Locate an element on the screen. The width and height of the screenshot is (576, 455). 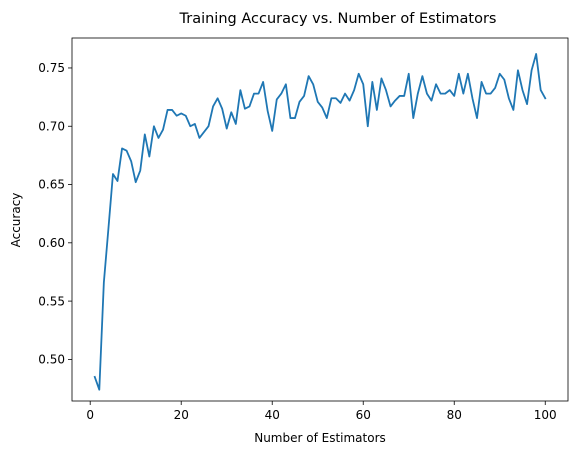
y-tick-label: 0.60 is located at coordinates (51, 243).